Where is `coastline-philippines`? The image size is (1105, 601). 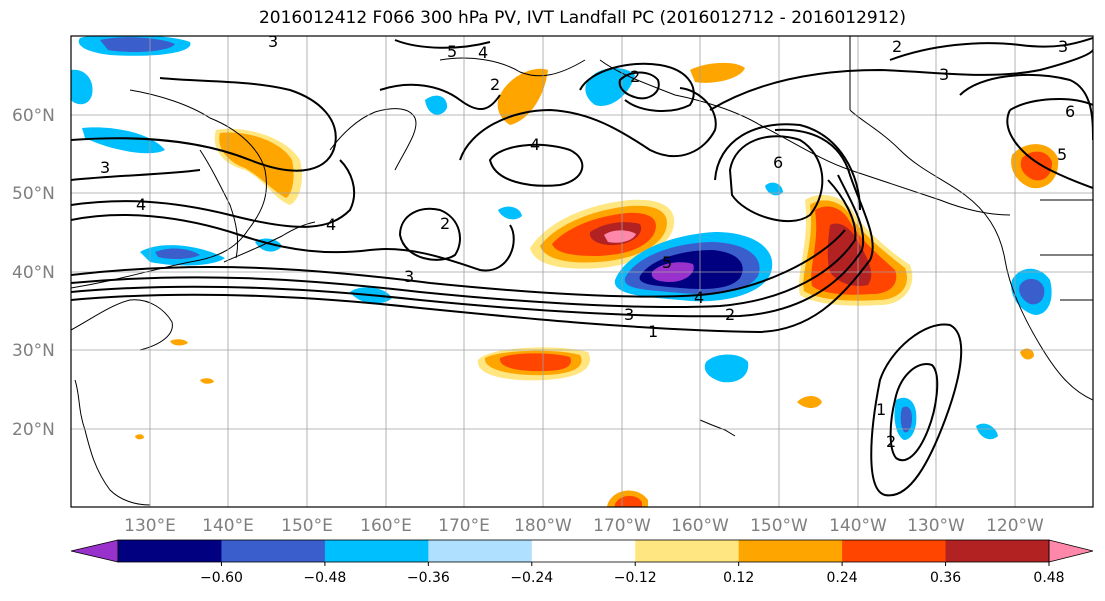
coastline-philippines is located at coordinates (112, 442).